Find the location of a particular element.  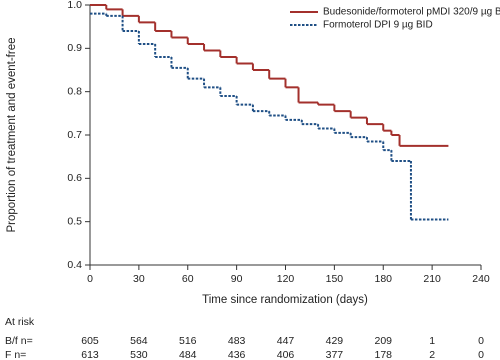

x-tick-label: 30 is located at coordinates (139, 279).